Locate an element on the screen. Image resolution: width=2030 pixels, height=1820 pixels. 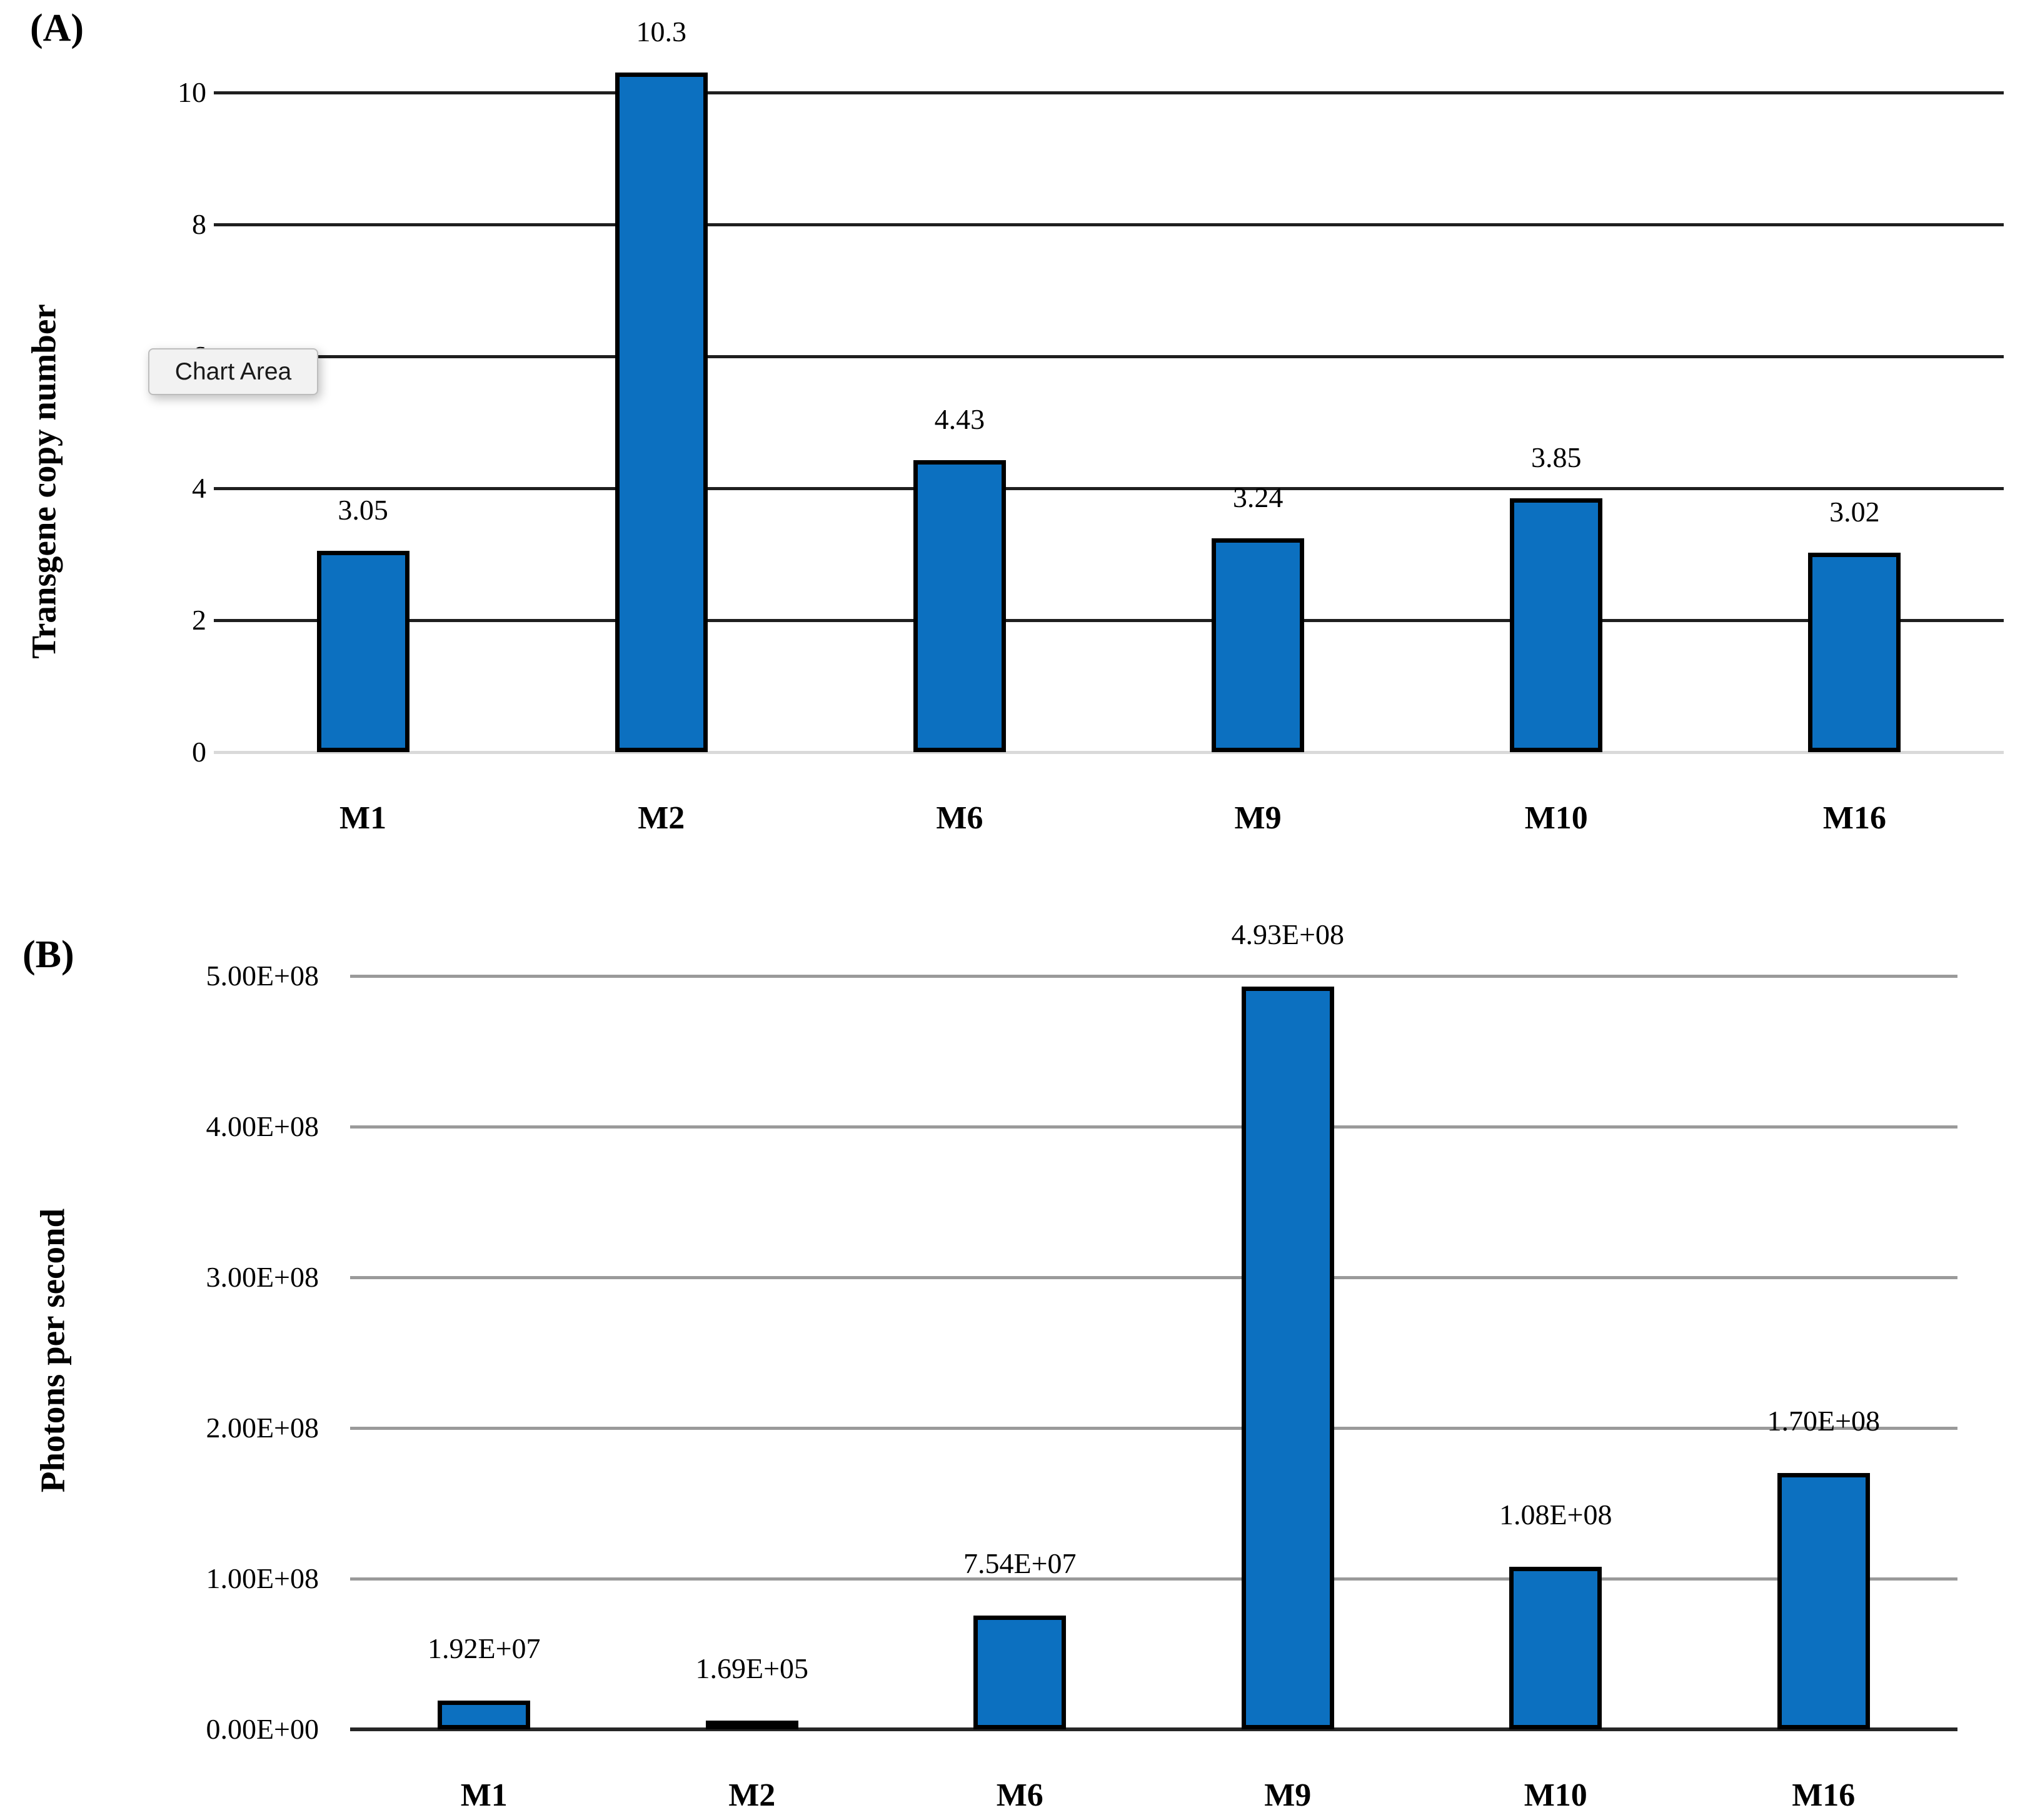
bar-value-label: 3.85 is located at coordinates (1556, 457).